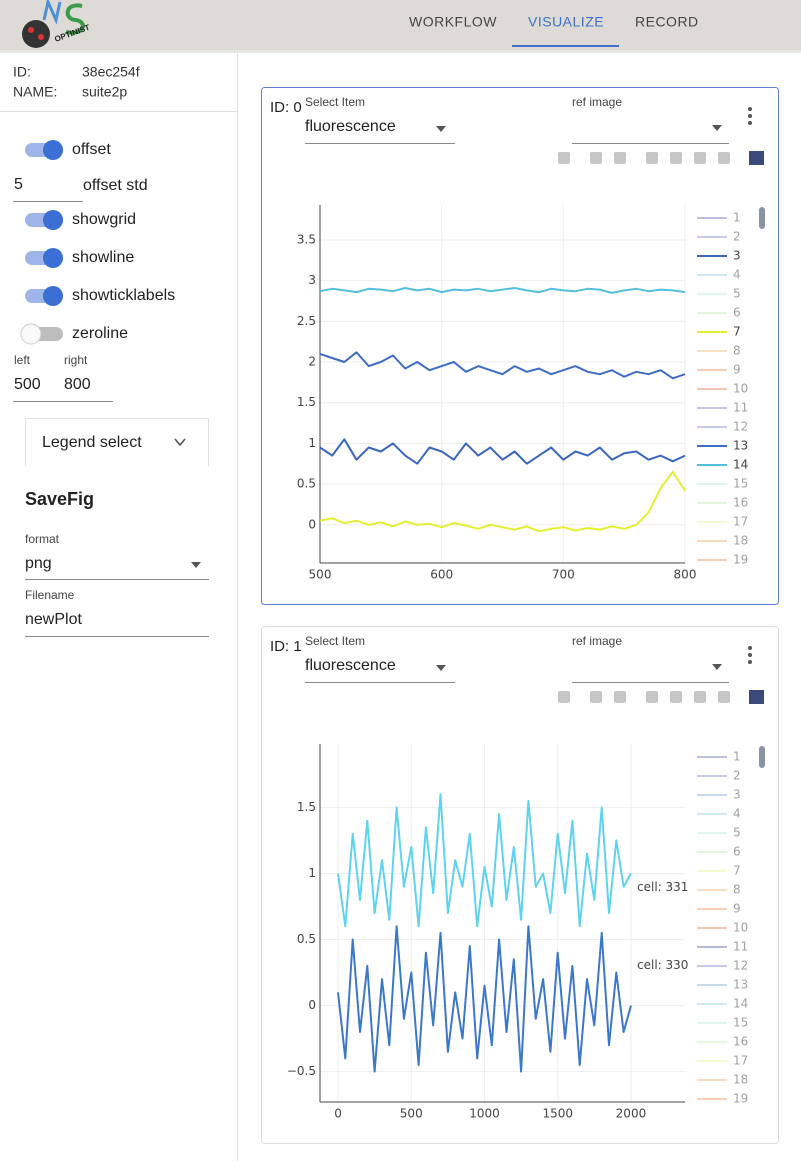 Image resolution: width=801 pixels, height=1161 pixels. What do you see at coordinates (18, 184) in the screenshot?
I see `offset-std-input: 5` at bounding box center [18, 184].